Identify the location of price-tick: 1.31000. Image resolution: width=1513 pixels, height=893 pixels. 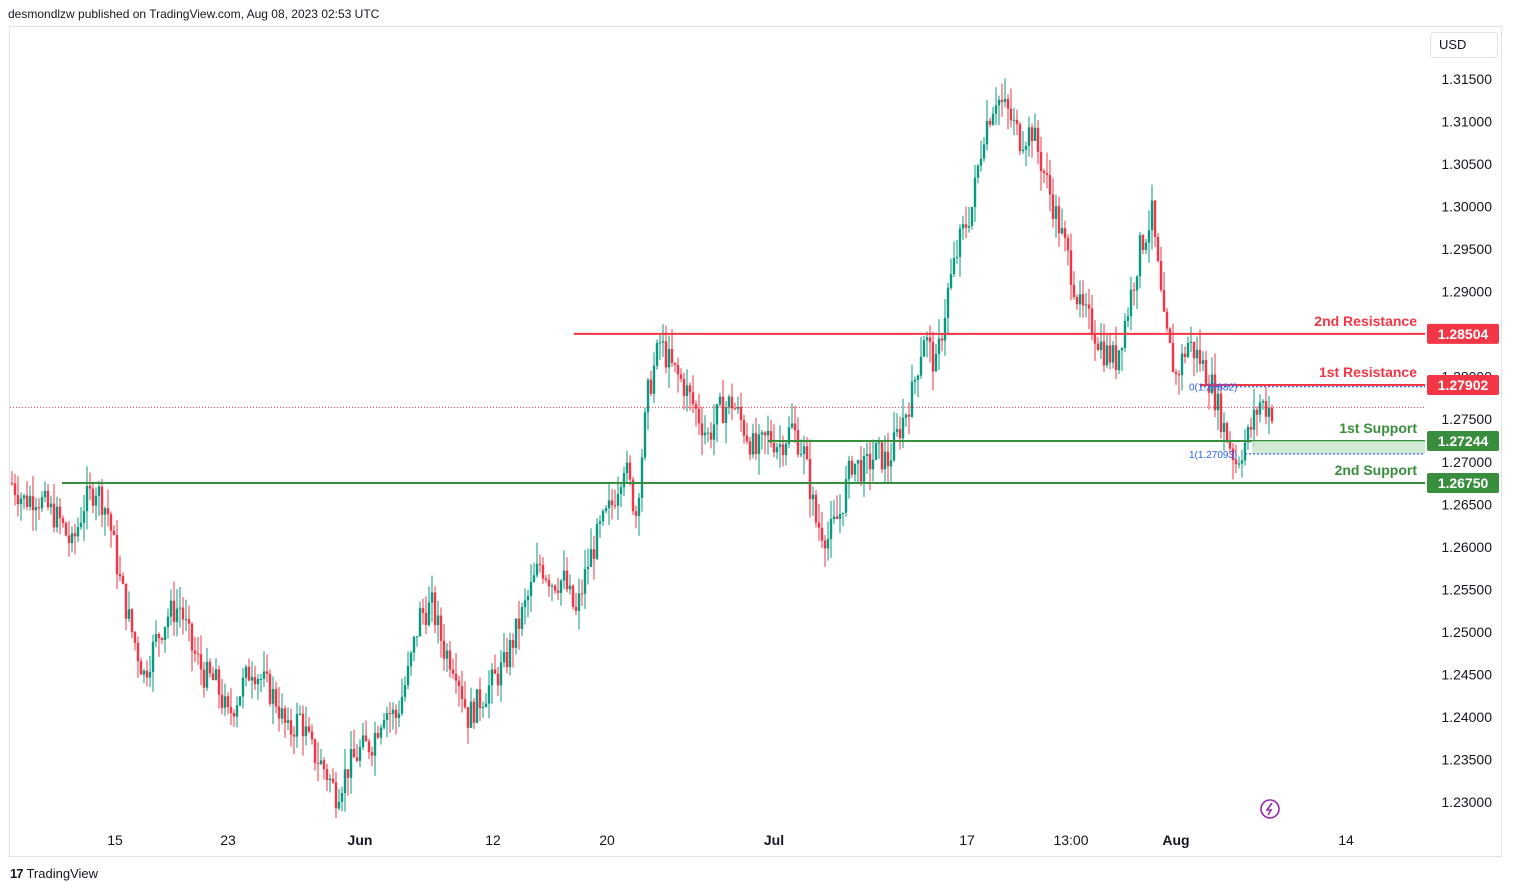
(1466, 122).